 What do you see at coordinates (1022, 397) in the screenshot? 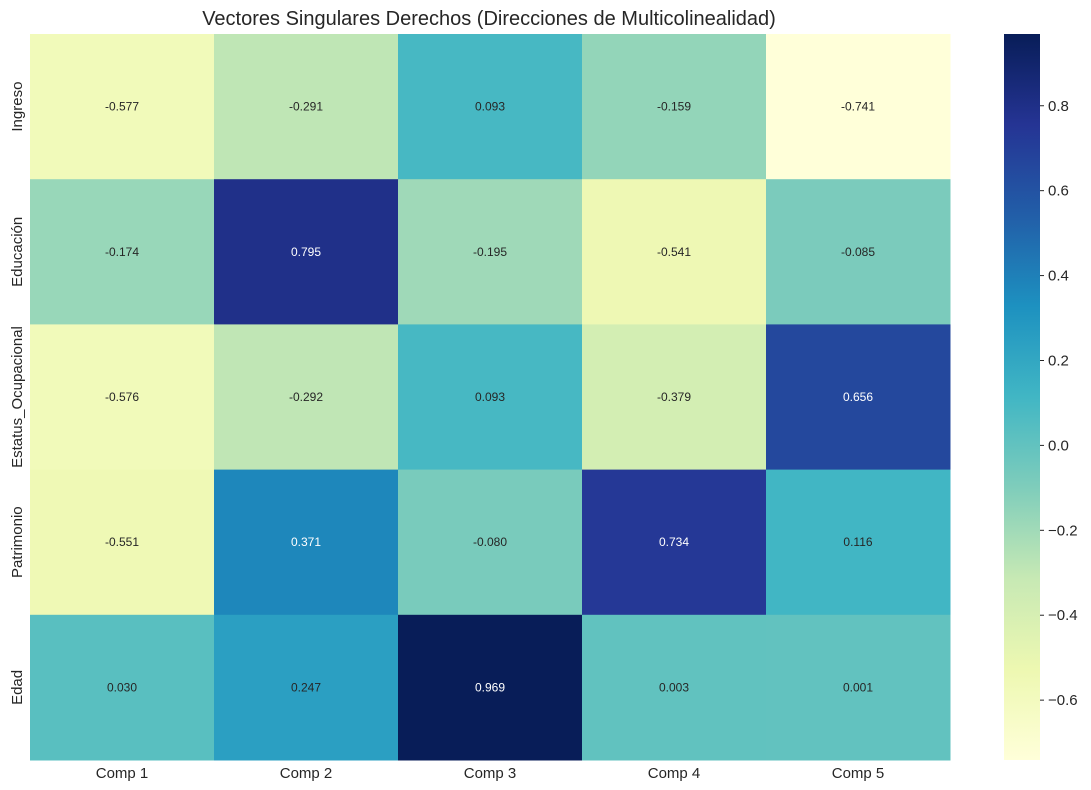
I see `colorbar-gradient` at bounding box center [1022, 397].